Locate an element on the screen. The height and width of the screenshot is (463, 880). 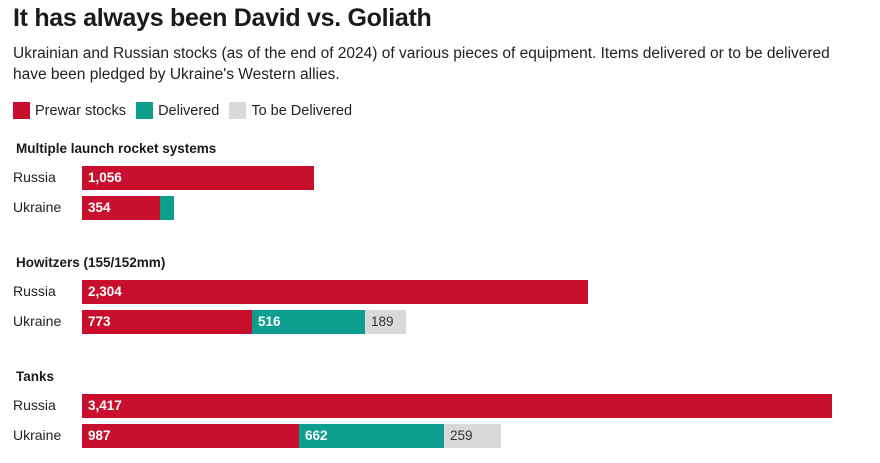
legend-swatch-prewar is located at coordinates (21, 110).